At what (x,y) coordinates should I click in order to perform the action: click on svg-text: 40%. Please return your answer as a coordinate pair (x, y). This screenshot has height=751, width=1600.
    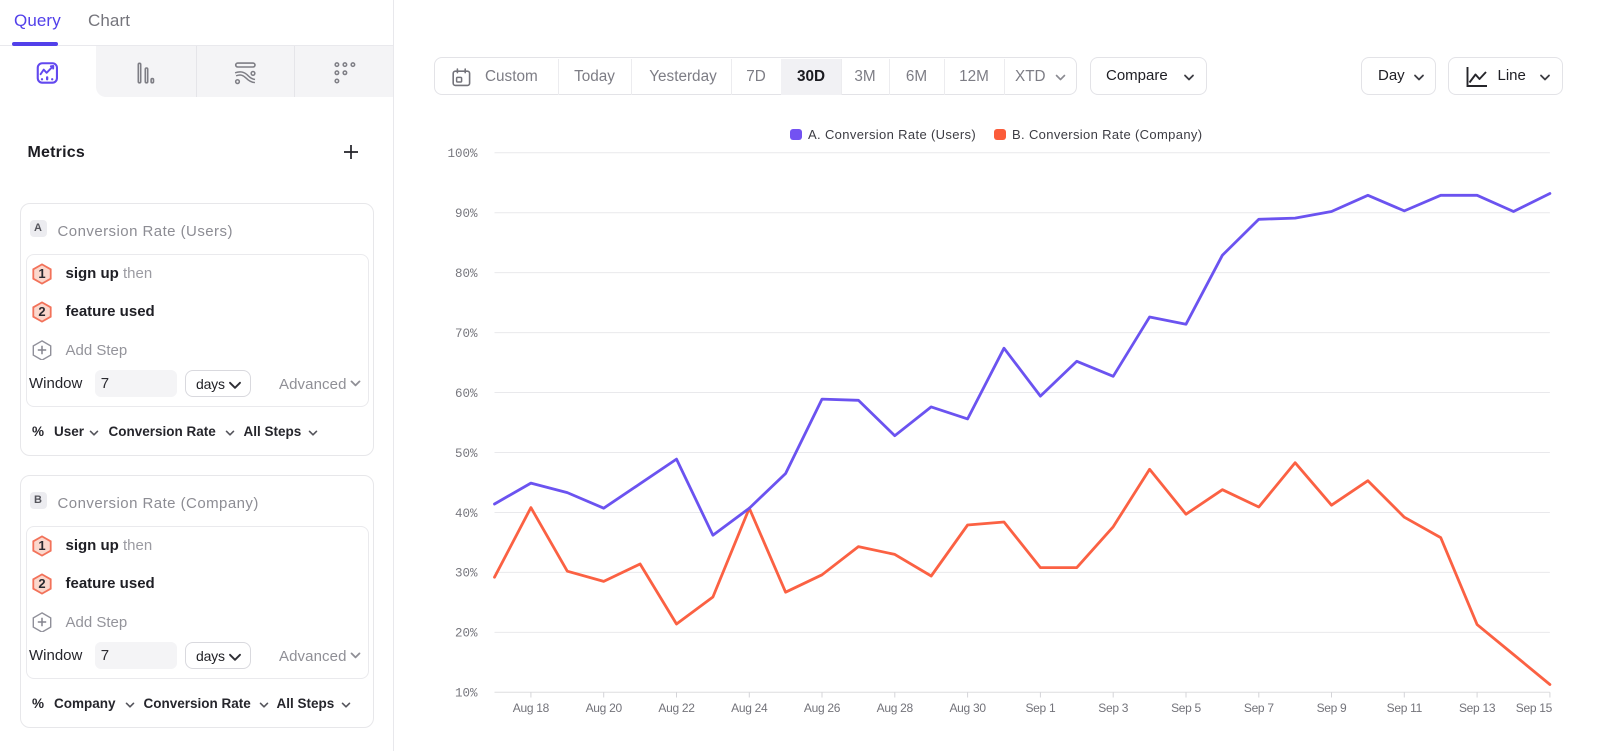
    Looking at the image, I should click on (466, 514).